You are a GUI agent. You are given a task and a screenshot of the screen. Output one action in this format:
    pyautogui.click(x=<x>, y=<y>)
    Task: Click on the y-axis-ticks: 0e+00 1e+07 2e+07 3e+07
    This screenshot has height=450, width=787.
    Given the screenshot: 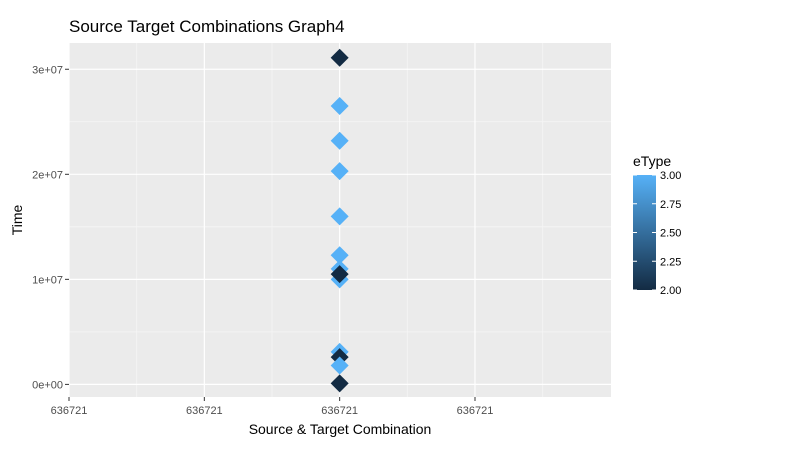 What is the action you would take?
    pyautogui.click(x=50, y=227)
    